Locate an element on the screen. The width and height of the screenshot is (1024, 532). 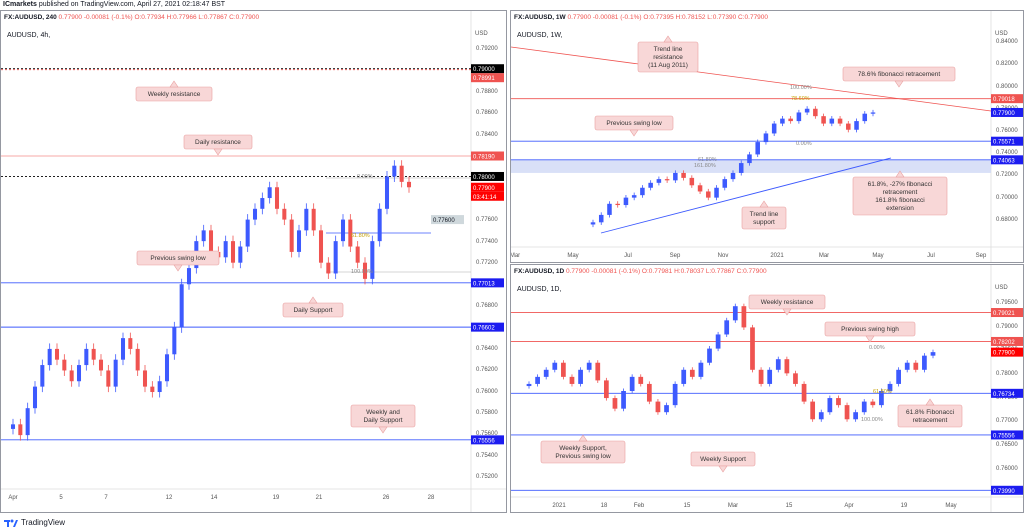
price-tag-label: 0.75556 is located at coordinates (1004, 436).